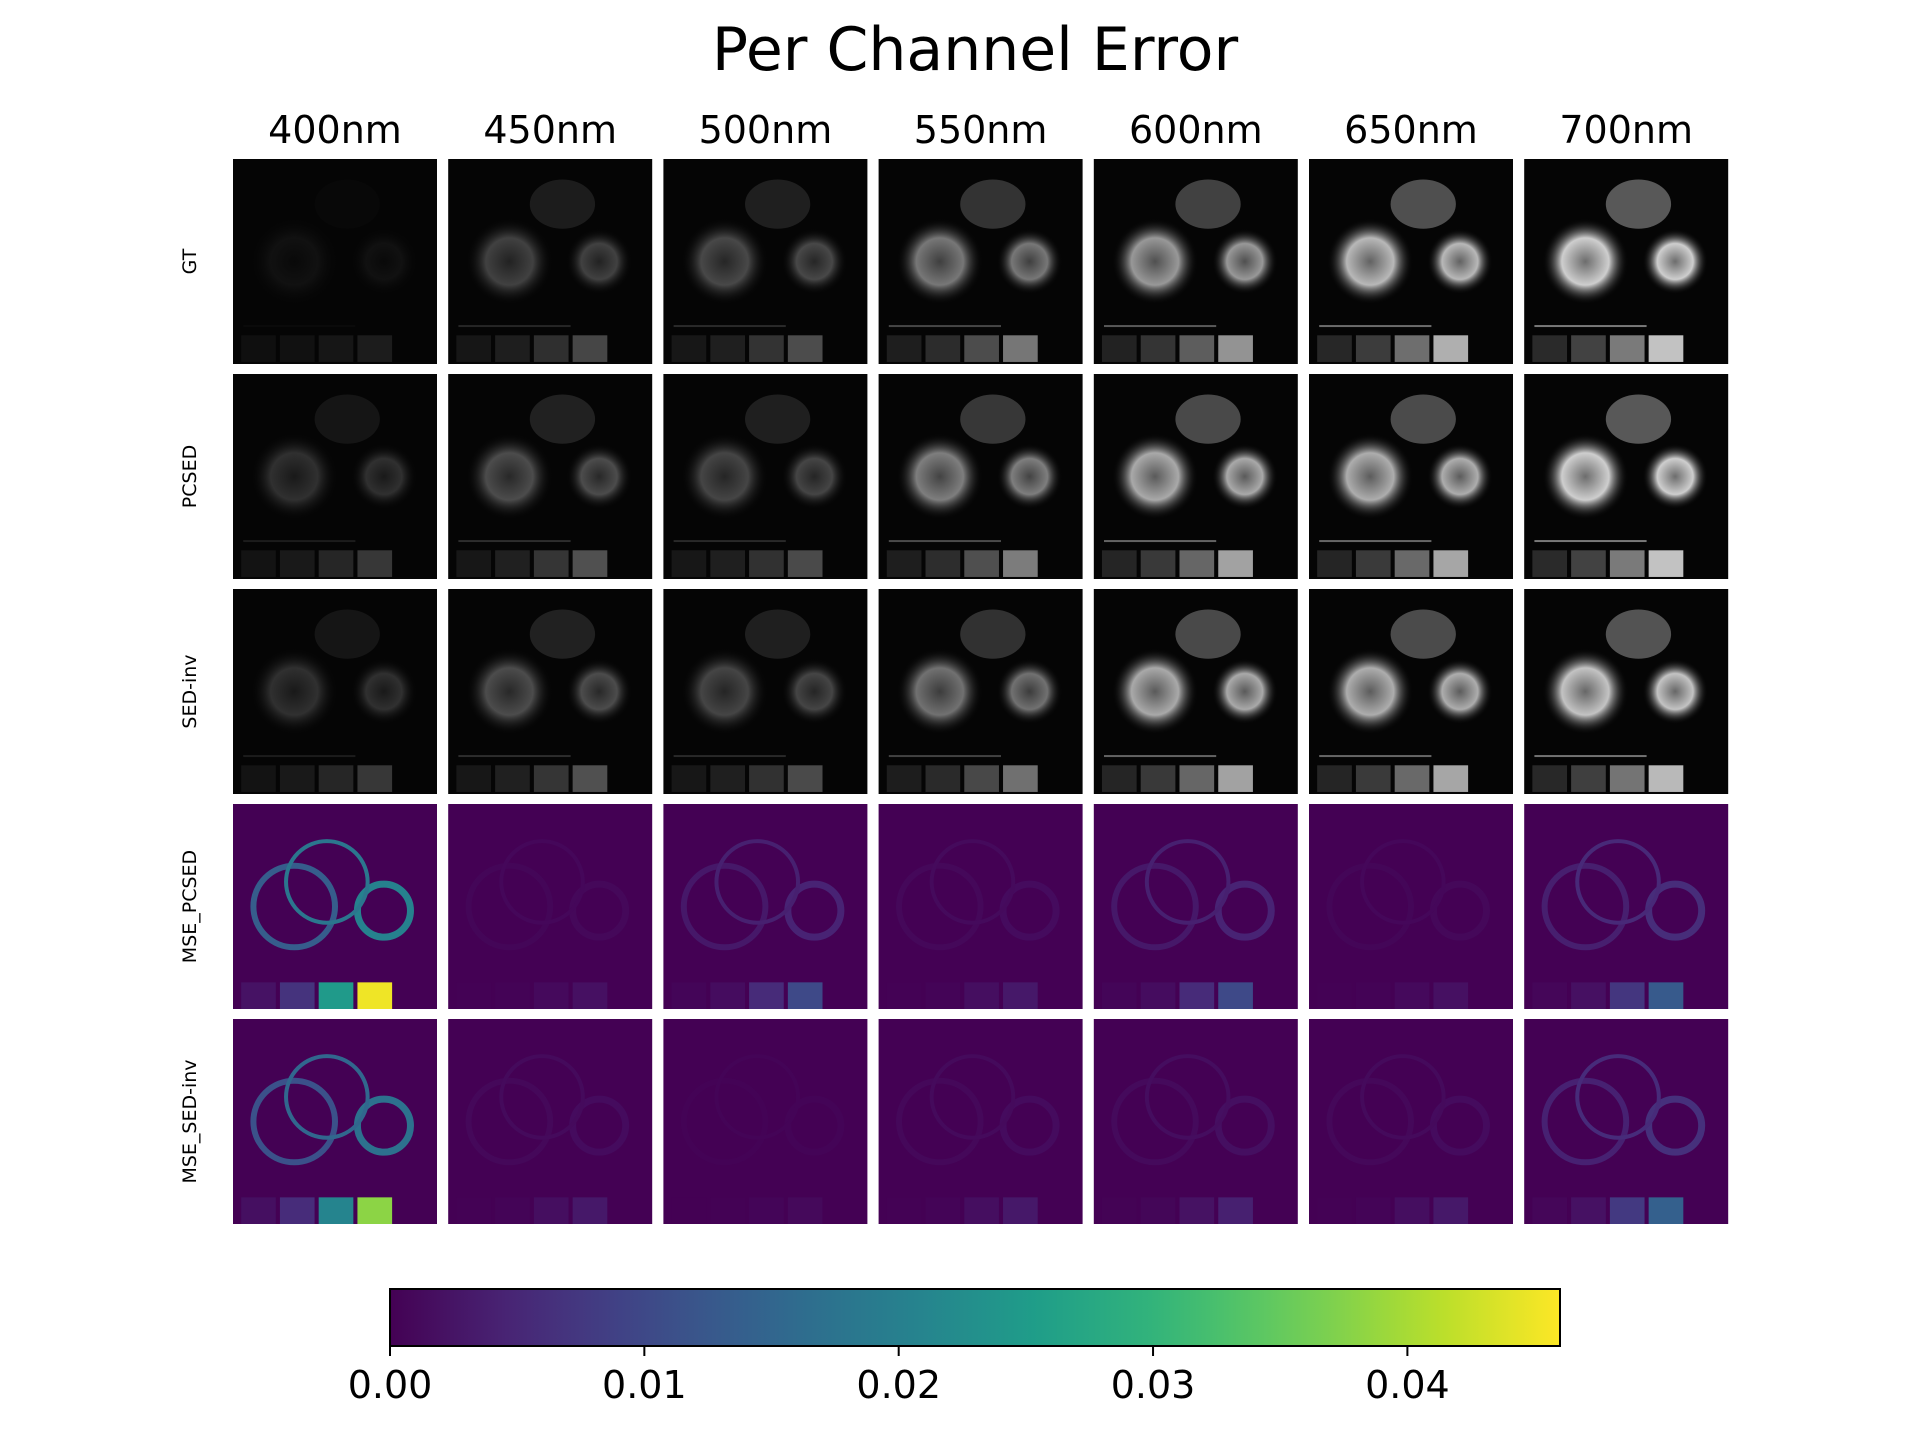  Describe the element at coordinates (644, 1385) in the screenshot. I see `colorbar-tick-label: 0.01` at that location.